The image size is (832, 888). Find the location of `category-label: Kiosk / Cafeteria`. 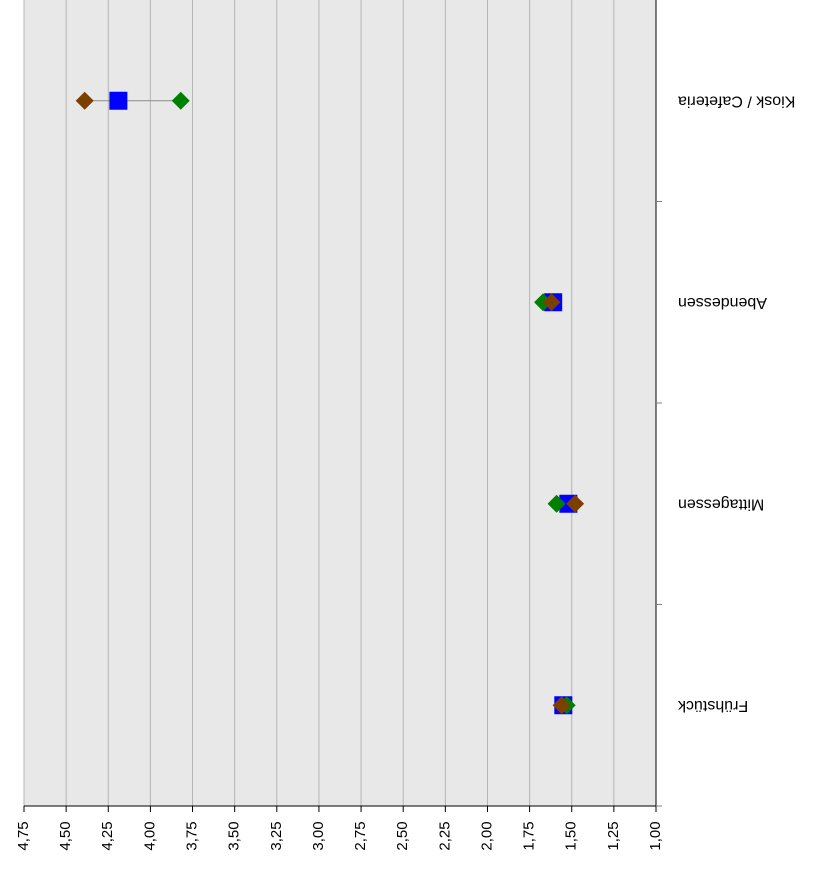

category-label: Kiosk / Cafeteria is located at coordinates (736, 101).